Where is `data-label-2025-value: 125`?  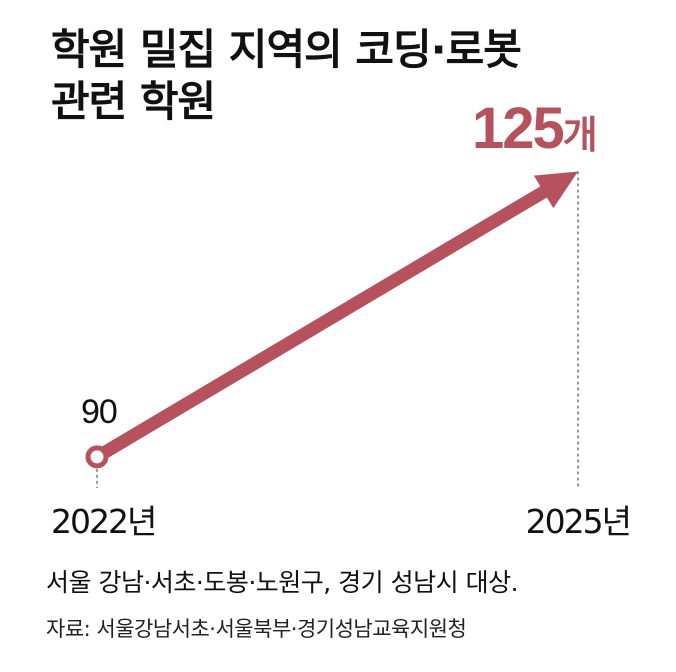 data-label-2025-value: 125 is located at coordinates (518, 128).